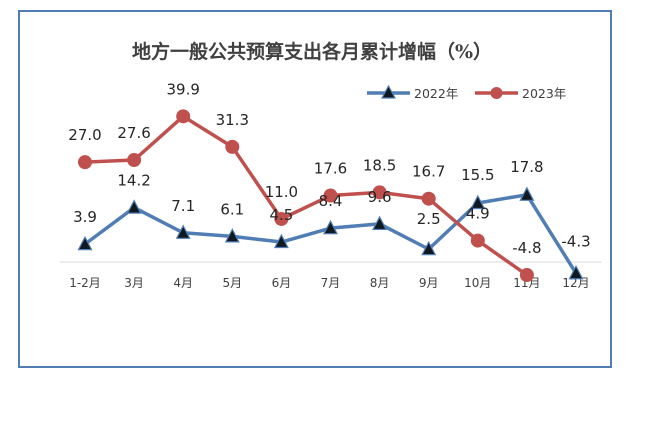 This screenshot has width=648, height=423. I want to click on data-label: 11.0, so click(281, 192).